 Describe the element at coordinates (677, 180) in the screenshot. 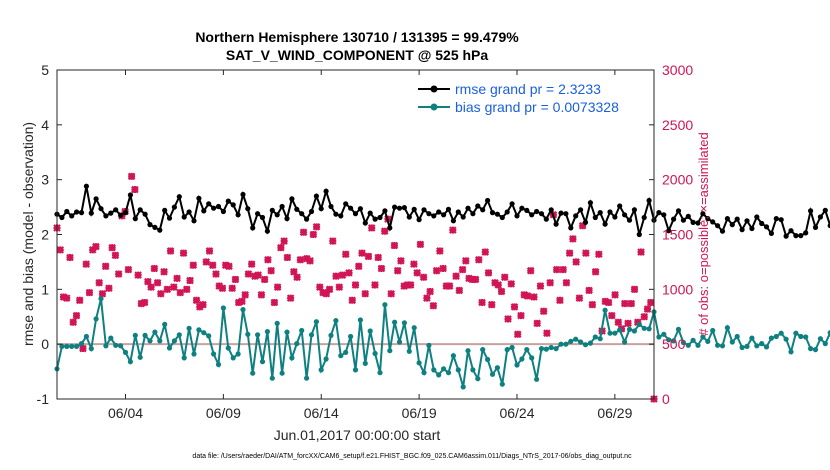

I see `y-right-tick-label: 2000` at that location.